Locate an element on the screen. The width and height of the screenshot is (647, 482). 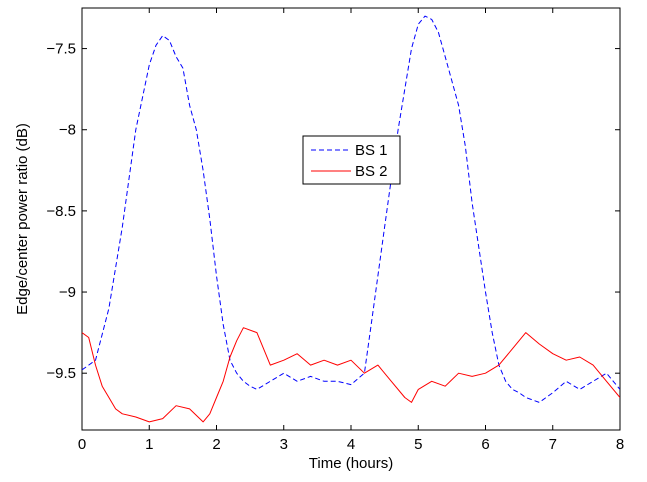
y-tick-label: −7.5 is located at coordinates (61, 49).